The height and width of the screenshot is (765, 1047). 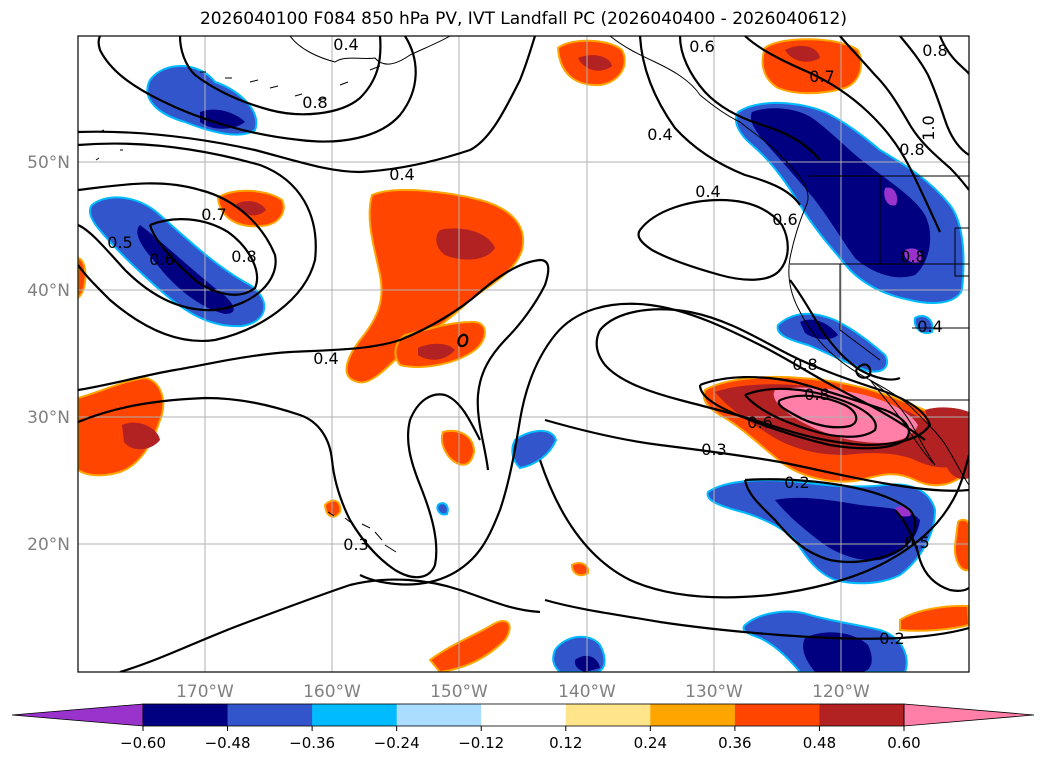 I want to click on state-border, so click(x=860, y=312).